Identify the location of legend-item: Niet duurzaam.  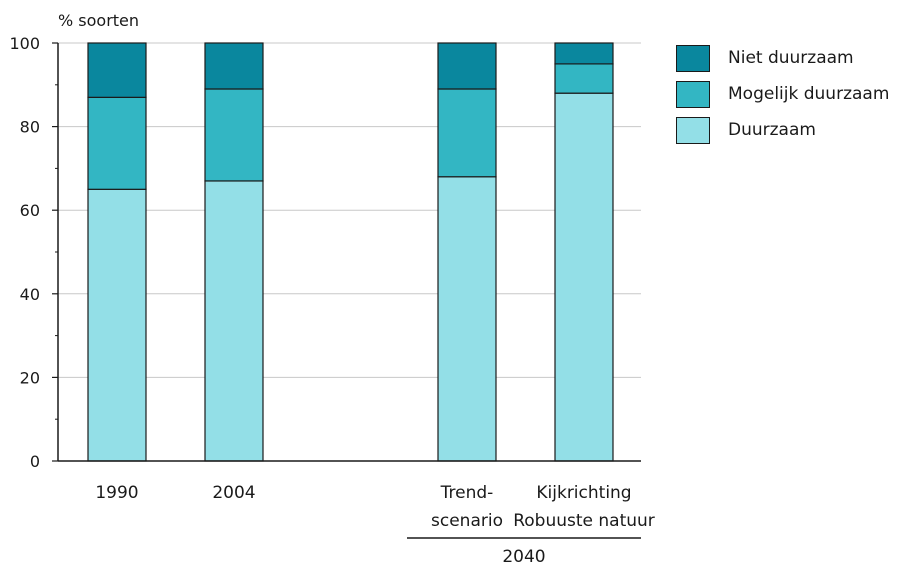
(782, 58).